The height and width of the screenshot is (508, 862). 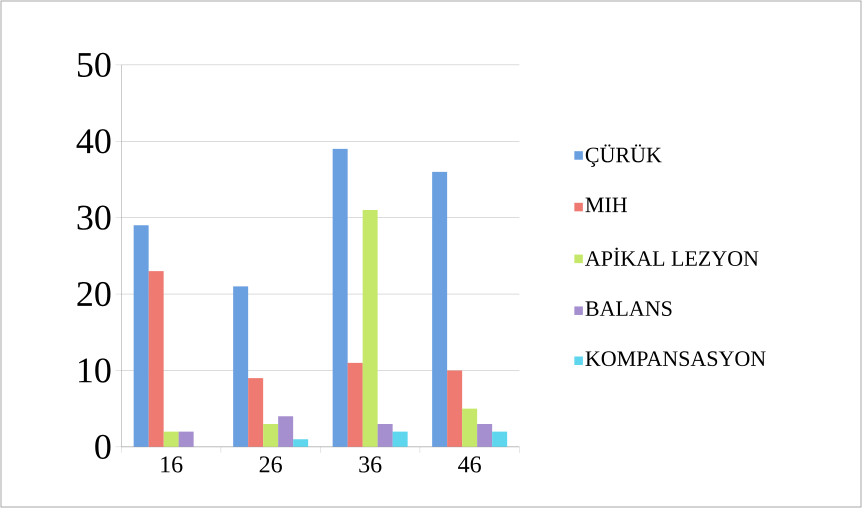 I want to click on y-tick-label: 20, so click(x=93, y=294).